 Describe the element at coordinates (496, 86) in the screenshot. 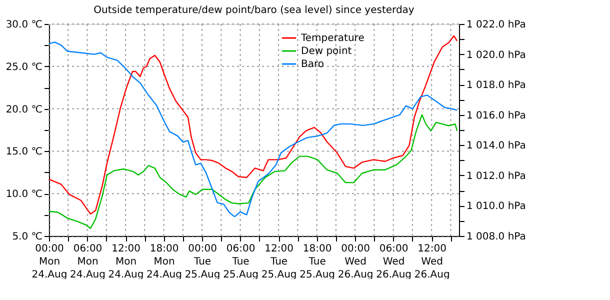

I see `y2-tick-label: 1 018.0 hPa` at that location.